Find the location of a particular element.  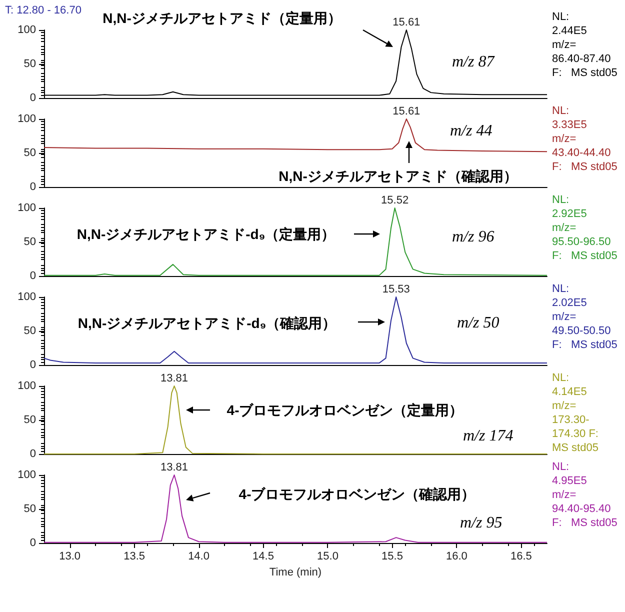

annotation: m/z 96 is located at coordinates (473, 237).